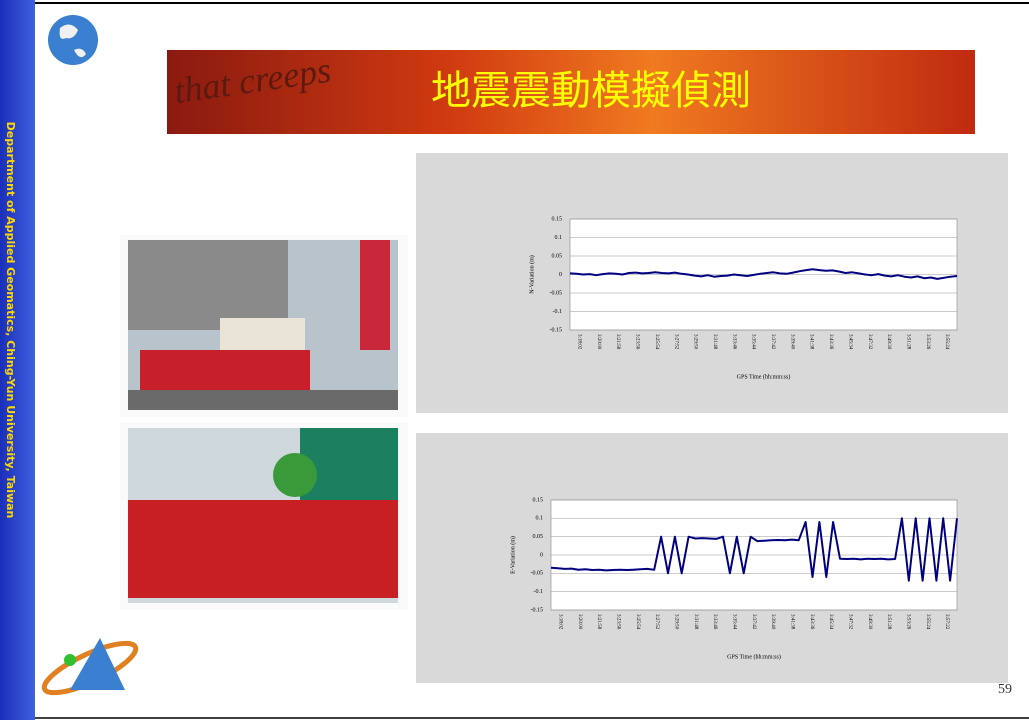  I want to click on x-tick-label: 3:57:22, so click(946, 622).